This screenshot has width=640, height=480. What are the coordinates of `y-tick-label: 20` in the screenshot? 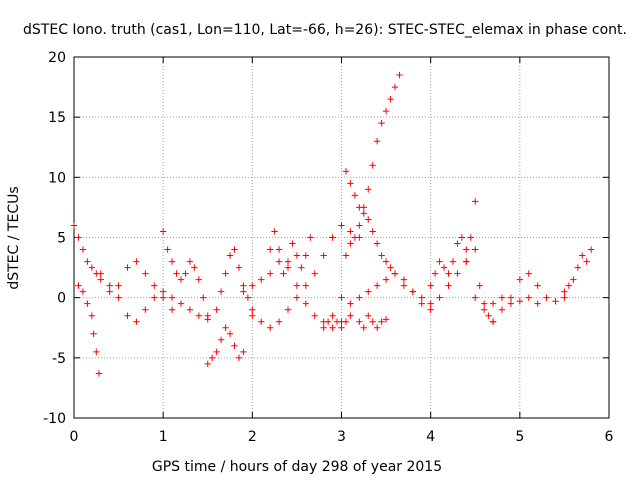 It's located at (57, 58).